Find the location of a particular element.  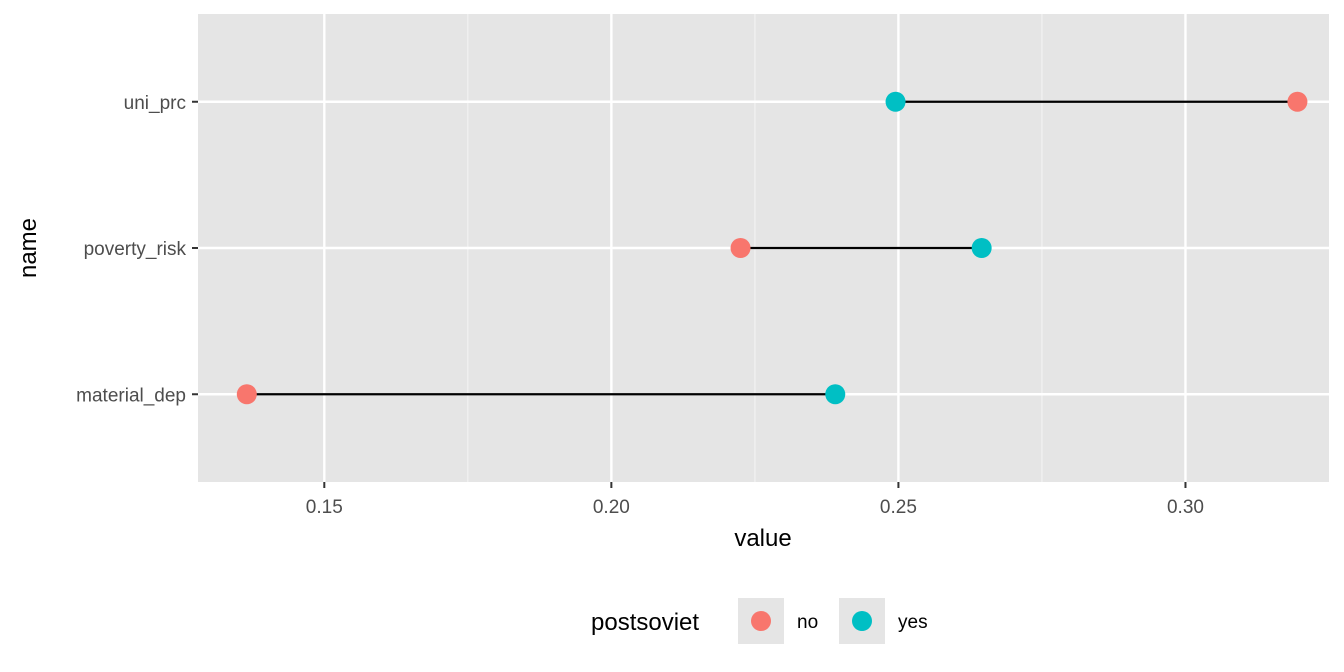

y-tick-label: uni_prc is located at coordinates (155, 103).